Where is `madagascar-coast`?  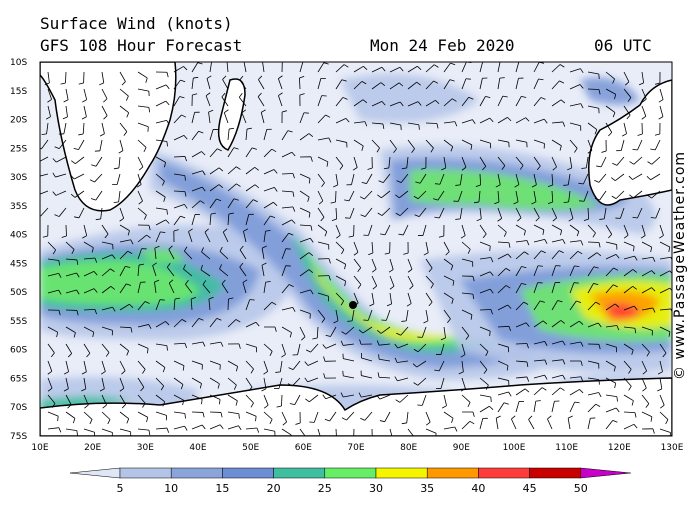
madagascar-coast is located at coordinates (231, 114).